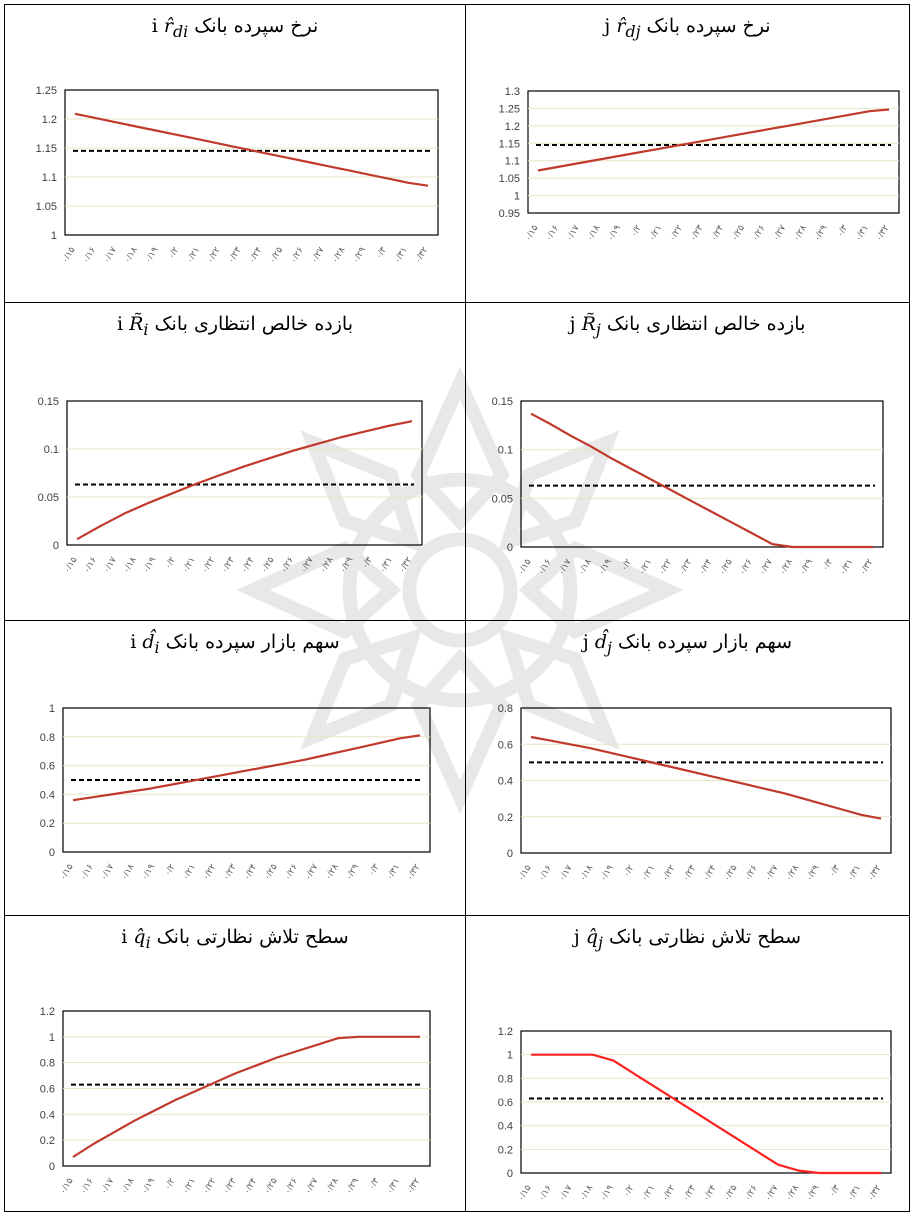 The image size is (915, 1216). What do you see at coordinates (49, 178) in the screenshot?
I see `y-tick-label: 1.1` at bounding box center [49, 178].